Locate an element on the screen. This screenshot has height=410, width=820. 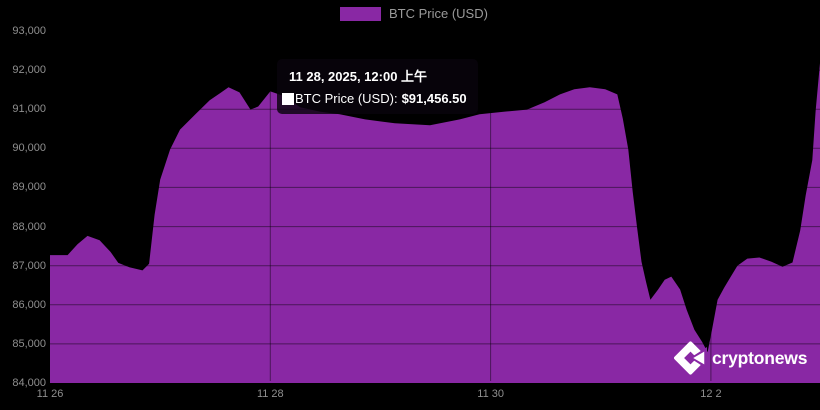
series-marker-icon is located at coordinates (288, 98).